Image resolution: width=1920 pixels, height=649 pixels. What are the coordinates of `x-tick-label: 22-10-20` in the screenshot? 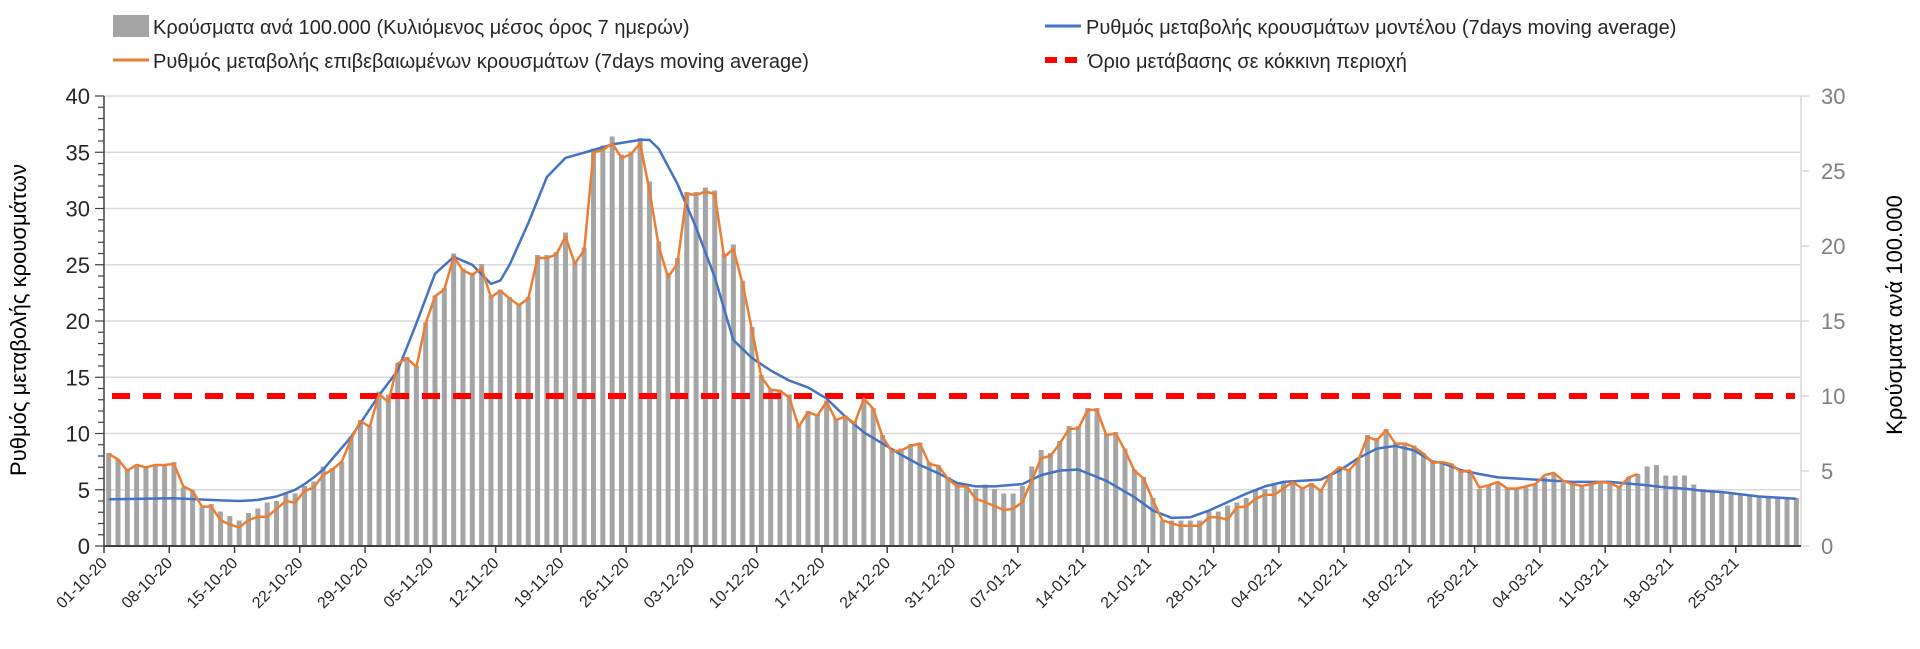 It's located at (277, 583).